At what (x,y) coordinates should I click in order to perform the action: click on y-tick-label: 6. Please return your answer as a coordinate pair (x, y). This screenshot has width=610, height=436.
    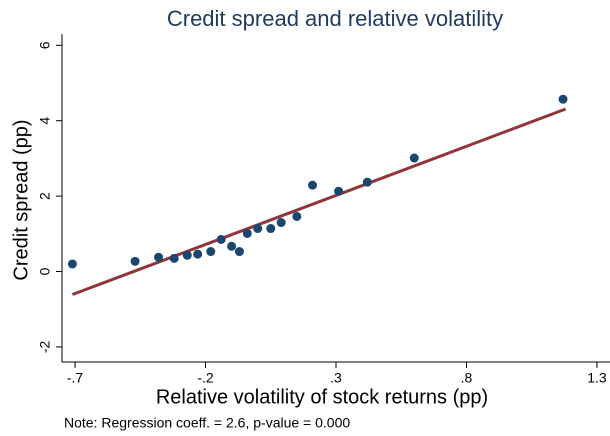
    Looking at the image, I should click on (45, 45).